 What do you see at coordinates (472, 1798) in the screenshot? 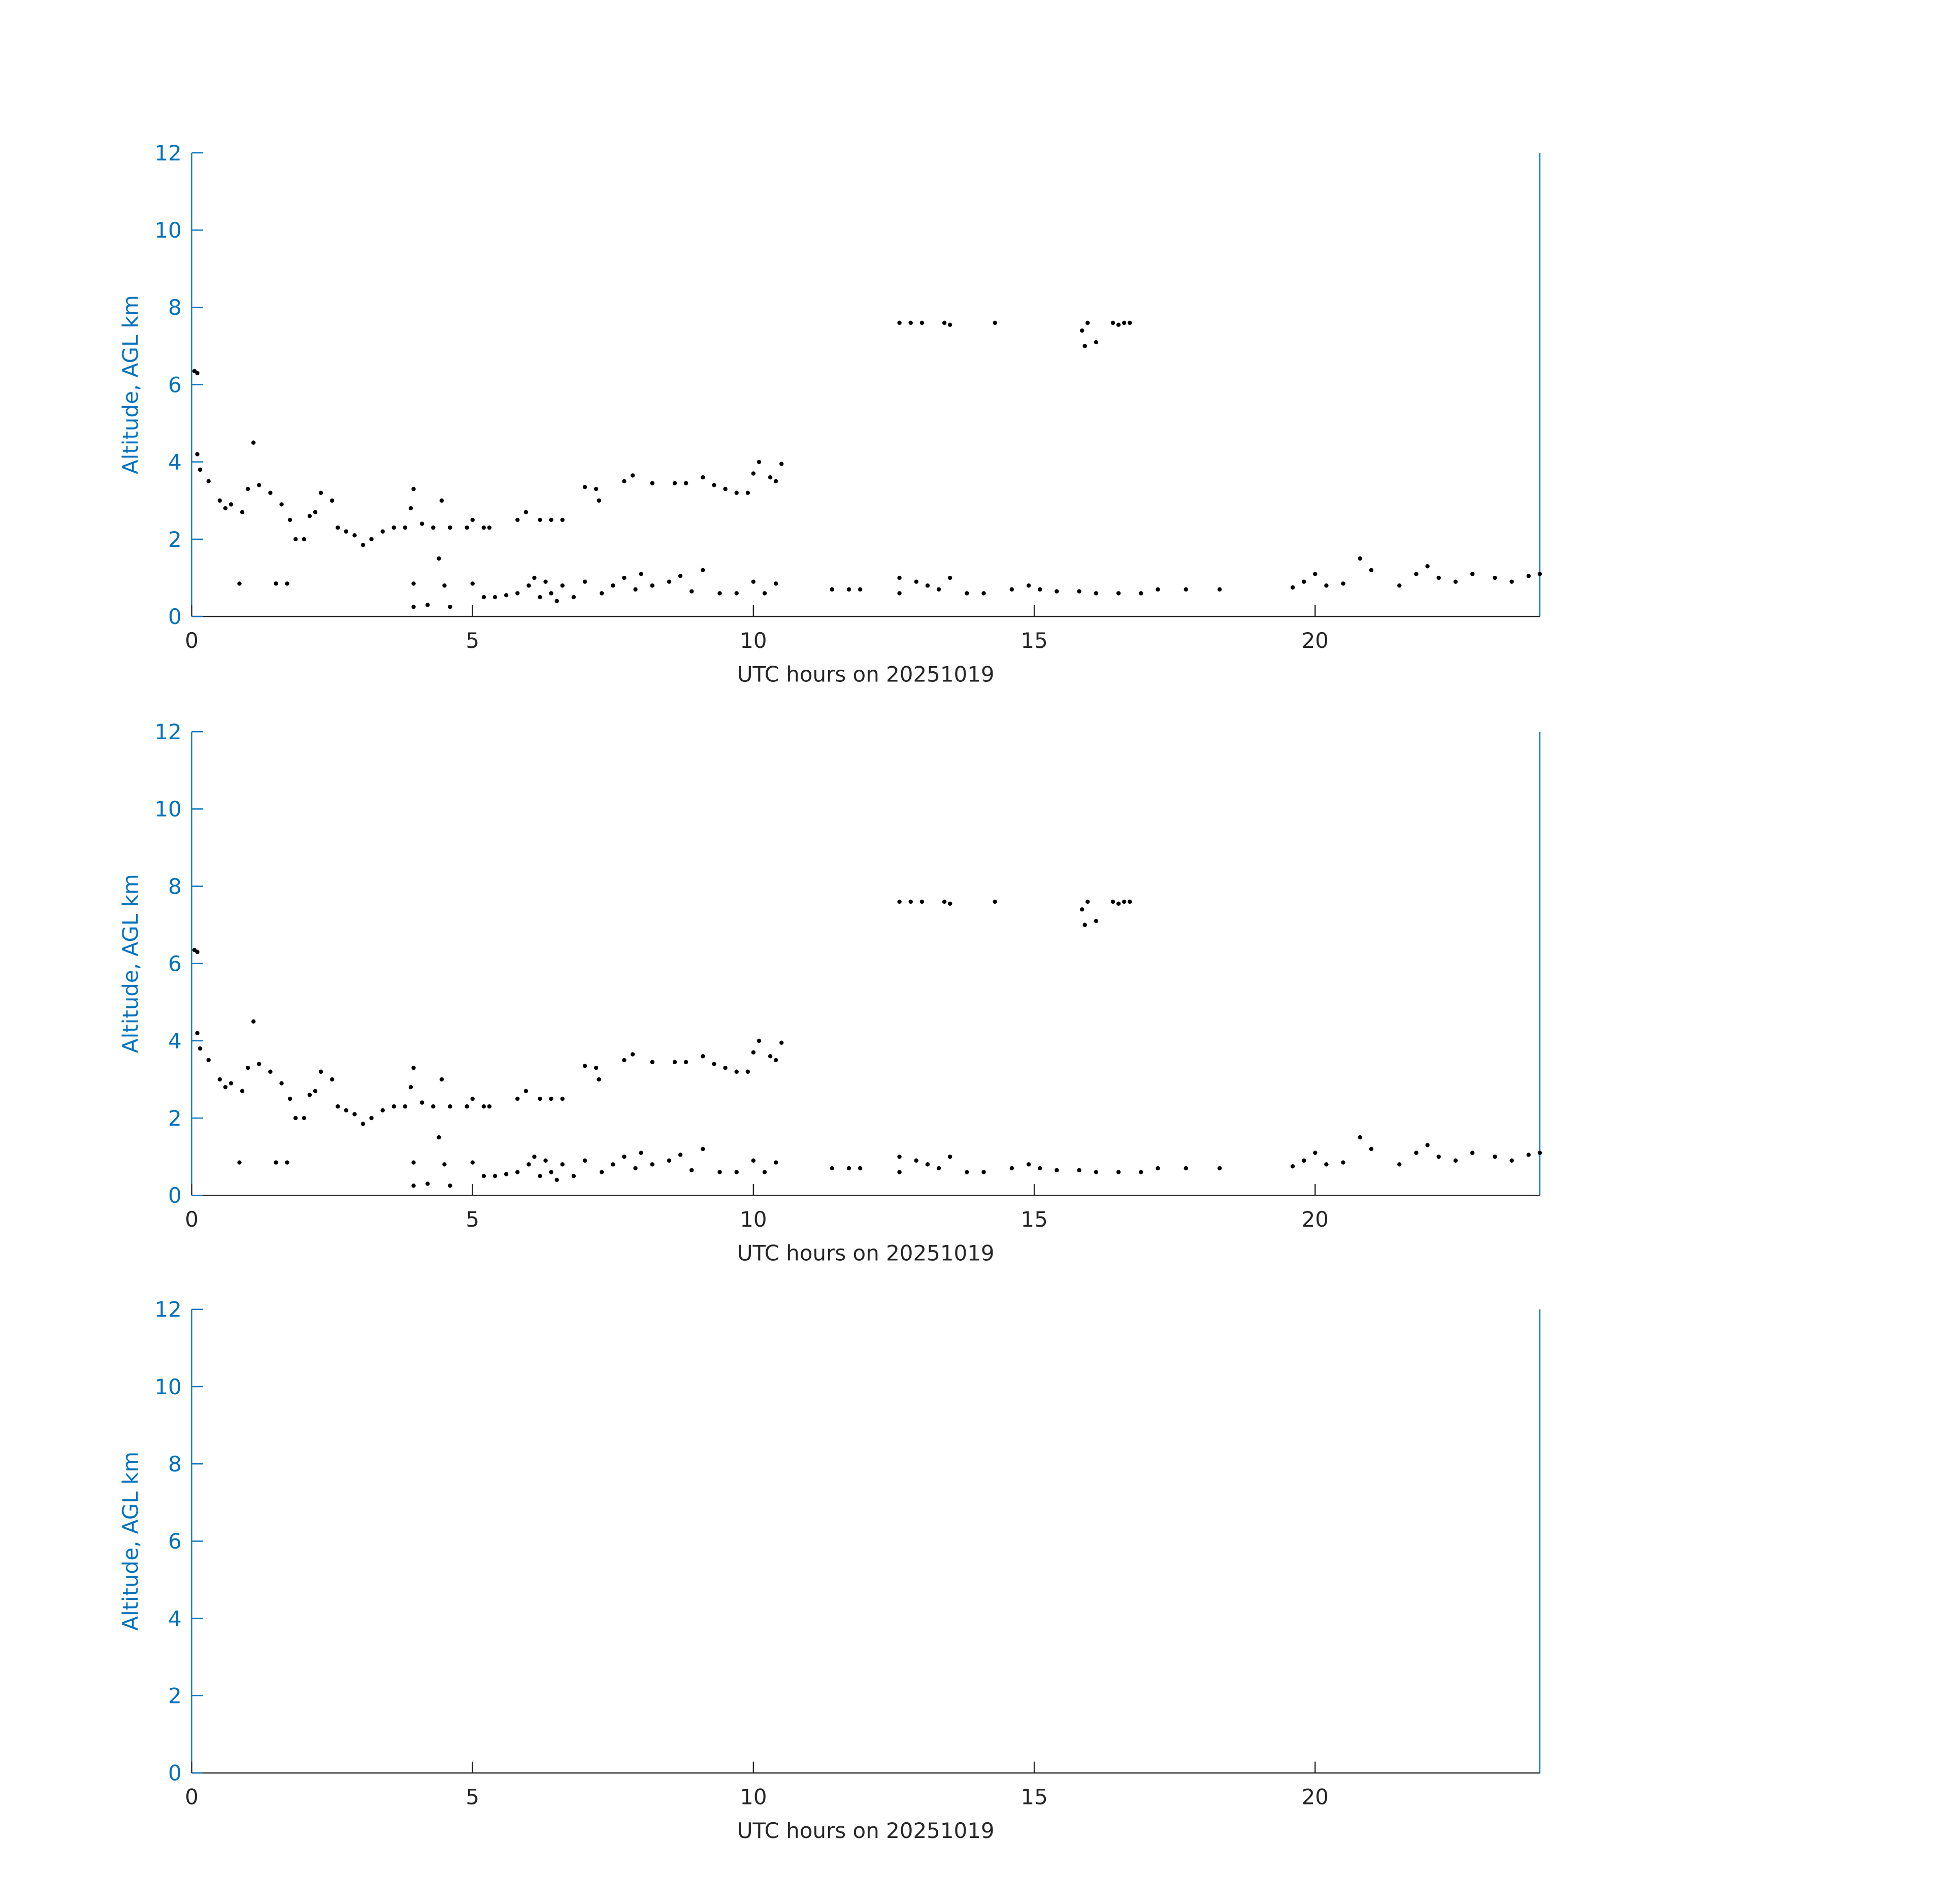
I see `x-tick-label: 5` at bounding box center [472, 1798].